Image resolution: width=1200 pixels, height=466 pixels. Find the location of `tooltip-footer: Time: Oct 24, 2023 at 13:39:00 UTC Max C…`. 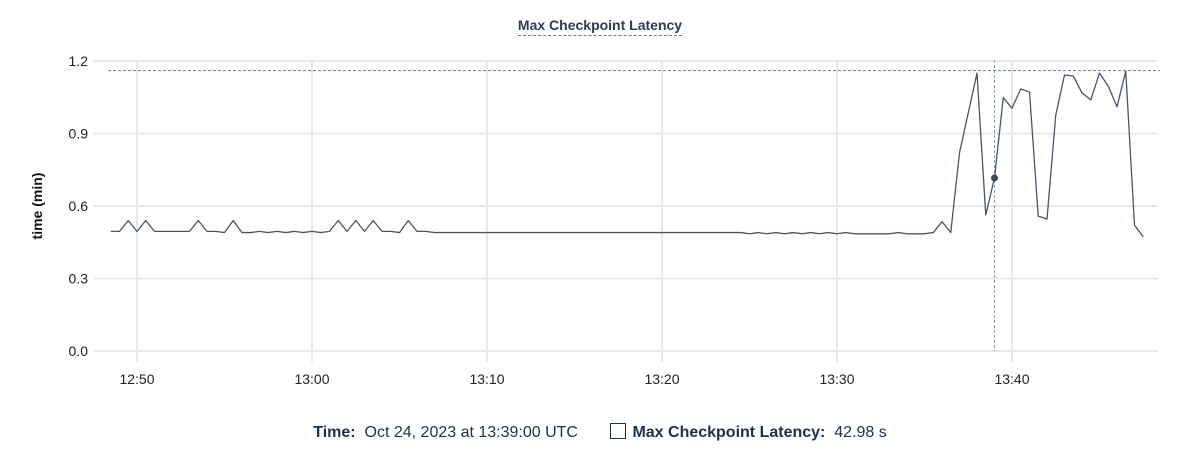

tooltip-footer: Time: Oct 24, 2023 at 13:39:00 UTC Max C… is located at coordinates (600, 432).